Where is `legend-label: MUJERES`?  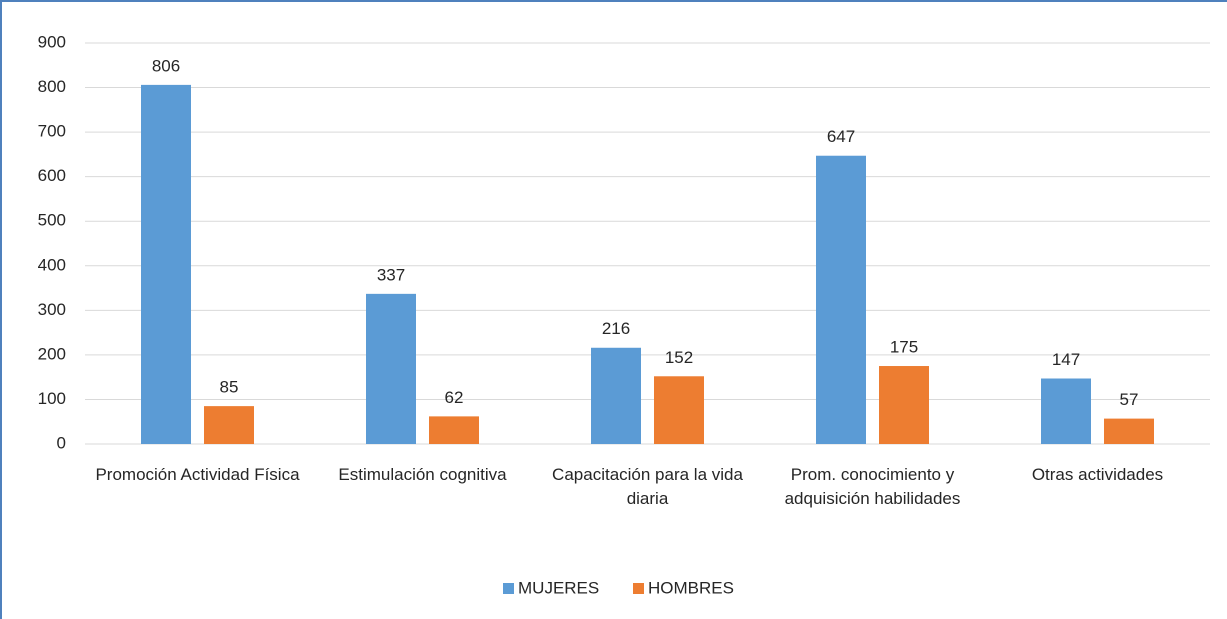
legend-label: MUJERES is located at coordinates (558, 587).